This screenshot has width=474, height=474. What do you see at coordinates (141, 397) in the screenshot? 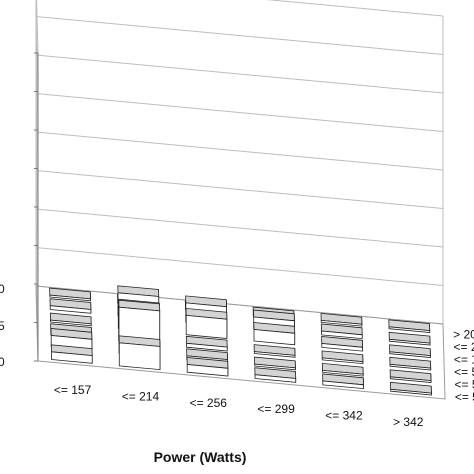
I see `x-tick-label: <= 214` at bounding box center [141, 397].